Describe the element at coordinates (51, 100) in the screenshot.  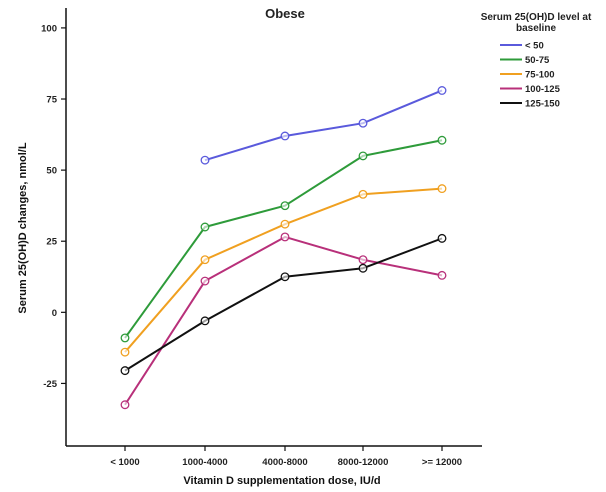
I see `y-tick-label: 75` at that location.